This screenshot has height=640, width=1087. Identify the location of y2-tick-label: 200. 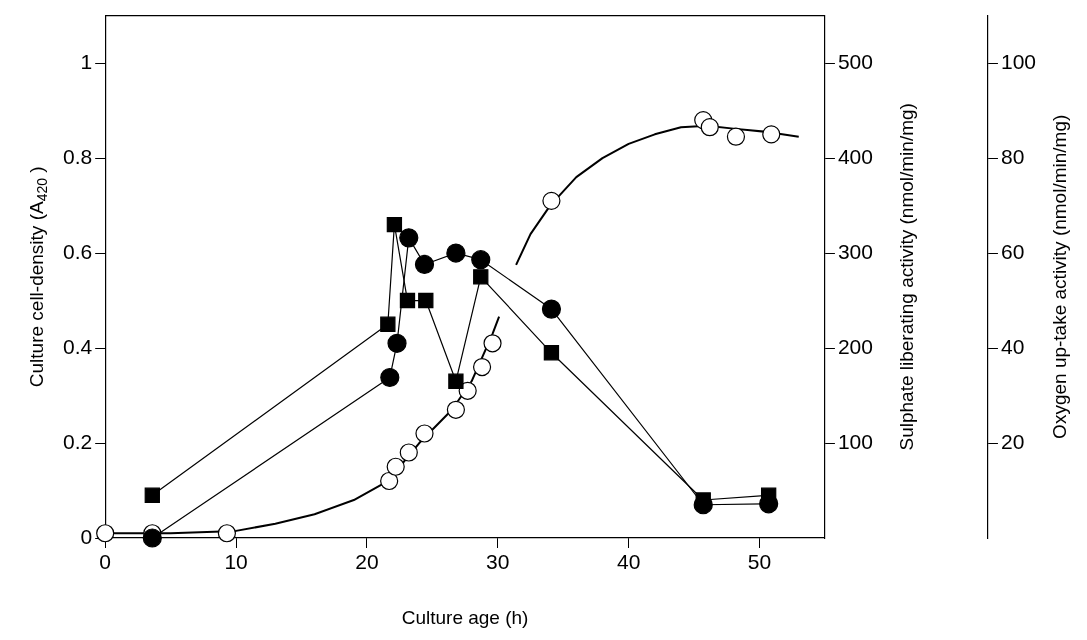
(855, 346).